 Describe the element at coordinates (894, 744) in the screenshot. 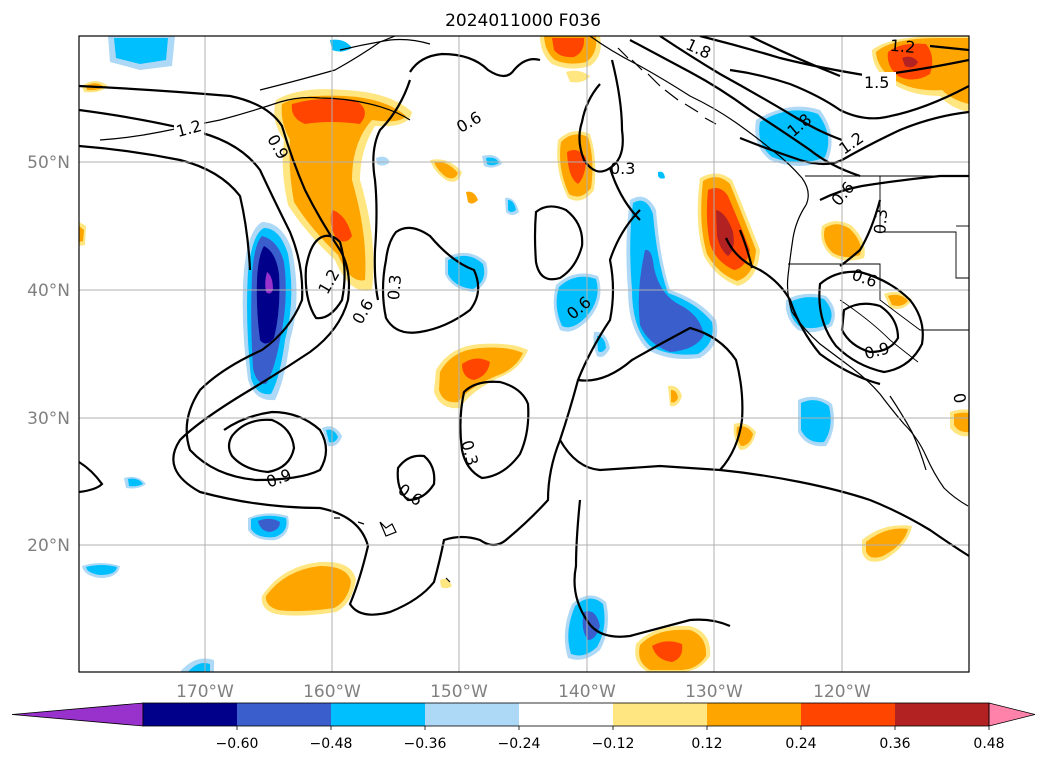

I see `colorbar-tick-label: 0.36` at that location.